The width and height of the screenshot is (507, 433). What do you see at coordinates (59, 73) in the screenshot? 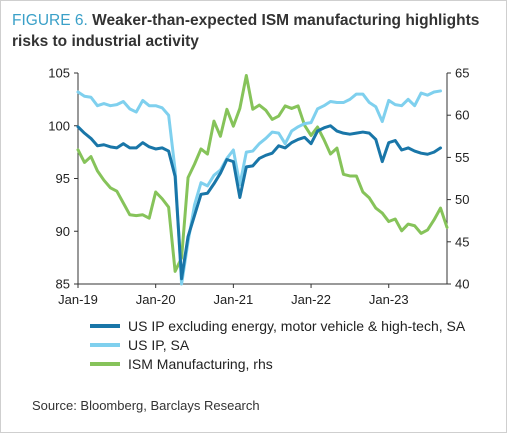
I see `y-left-tick-label: 105` at bounding box center [59, 73].